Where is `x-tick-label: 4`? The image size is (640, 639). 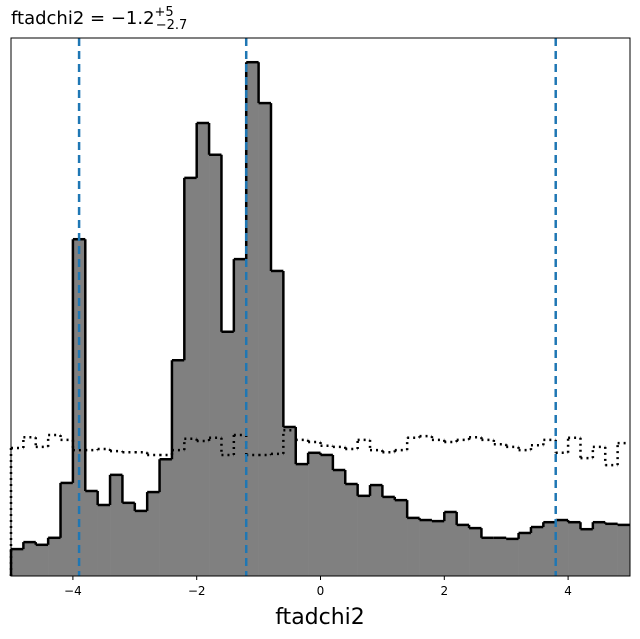 x-tick-label: 4 is located at coordinates (568, 591).